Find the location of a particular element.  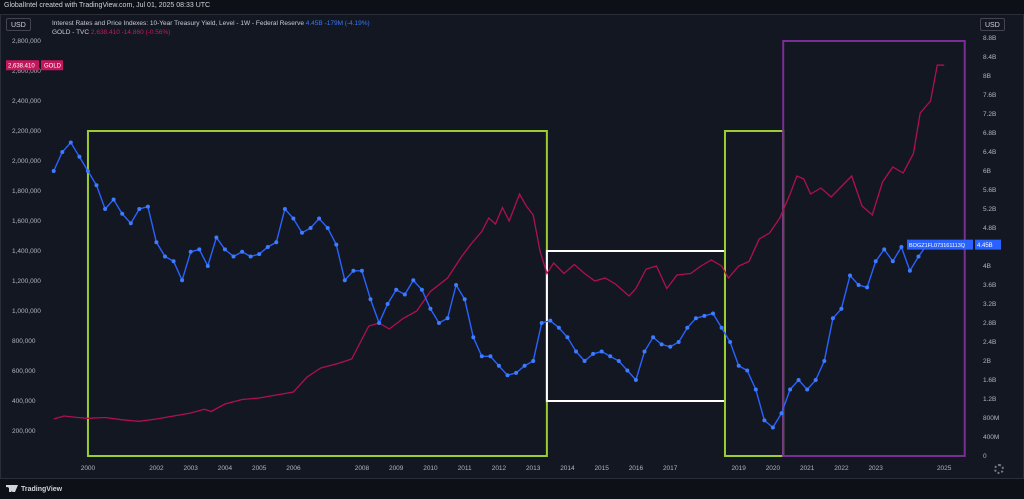

left-currency-button: USD is located at coordinates (18, 24).